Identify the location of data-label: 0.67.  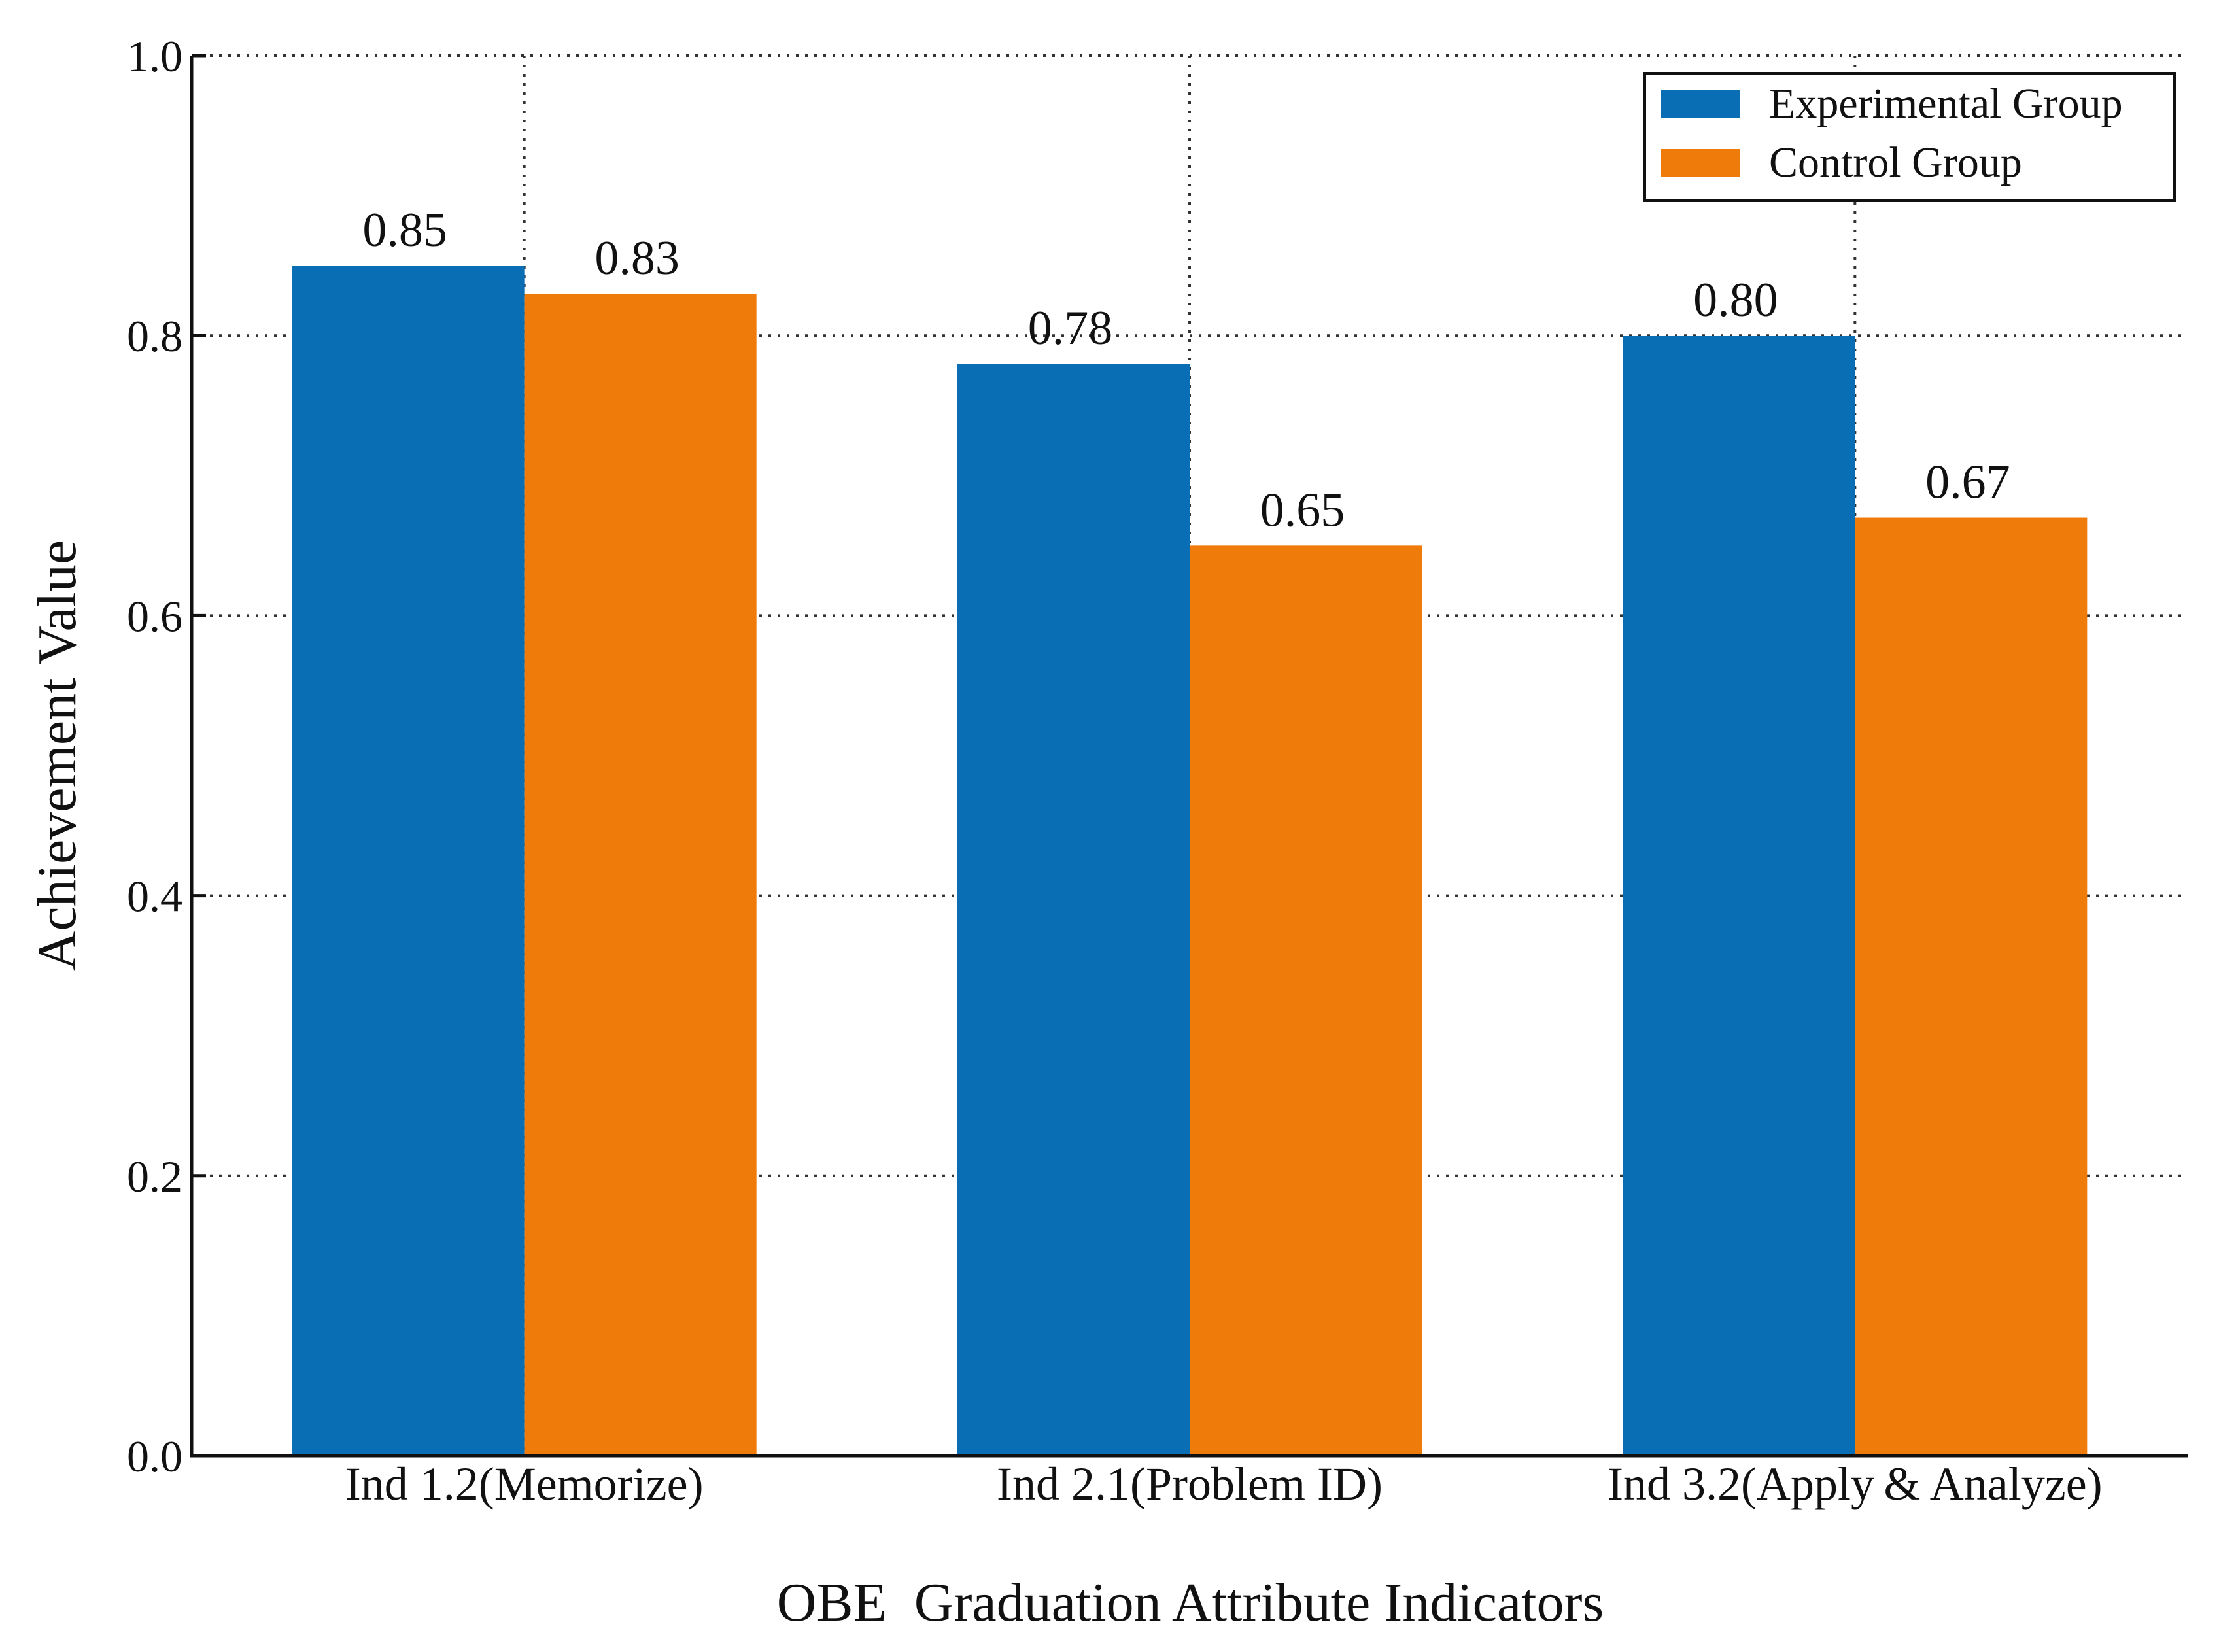
(1968, 482).